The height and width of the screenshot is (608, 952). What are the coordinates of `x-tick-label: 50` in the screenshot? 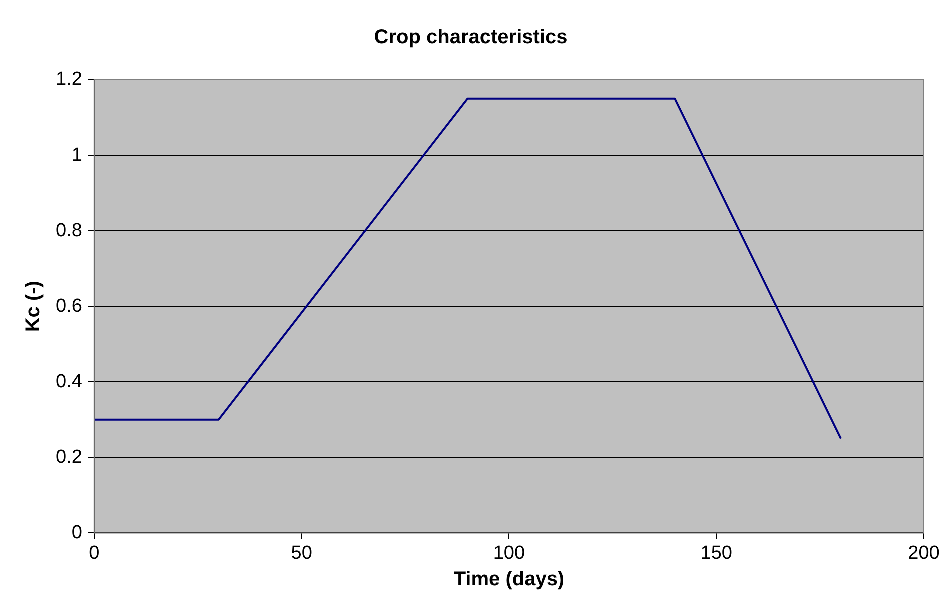 It's located at (301, 553).